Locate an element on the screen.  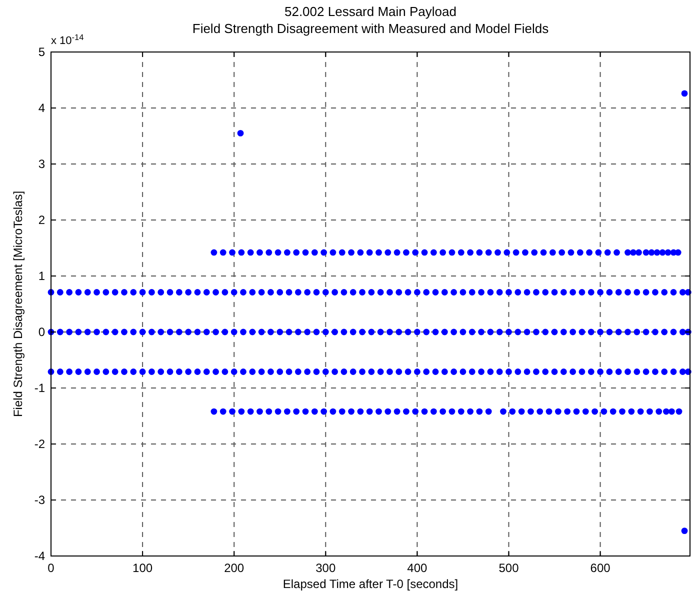
x-tick-label: 500 is located at coordinates (509, 568).